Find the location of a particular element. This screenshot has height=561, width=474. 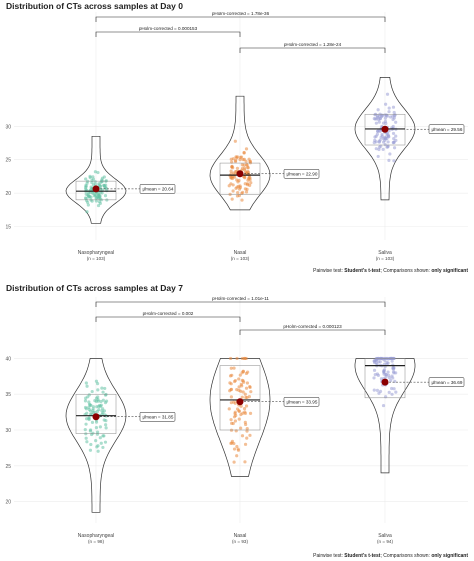

x-tick-label: Saliva is located at coordinates (385, 536).